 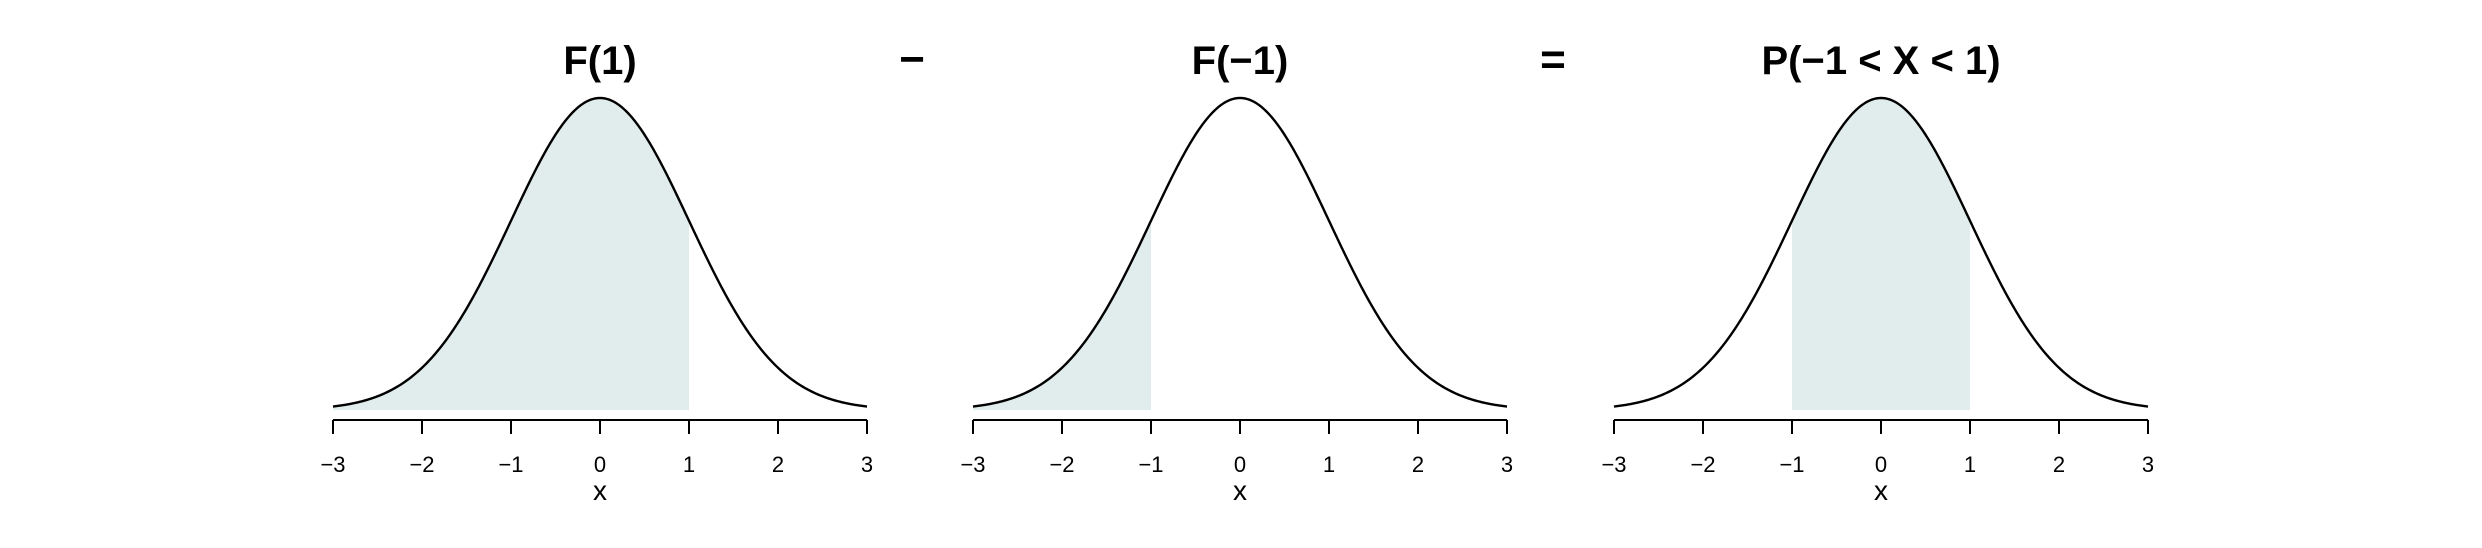 I want to click on minus-operator: −, so click(x=912, y=59).